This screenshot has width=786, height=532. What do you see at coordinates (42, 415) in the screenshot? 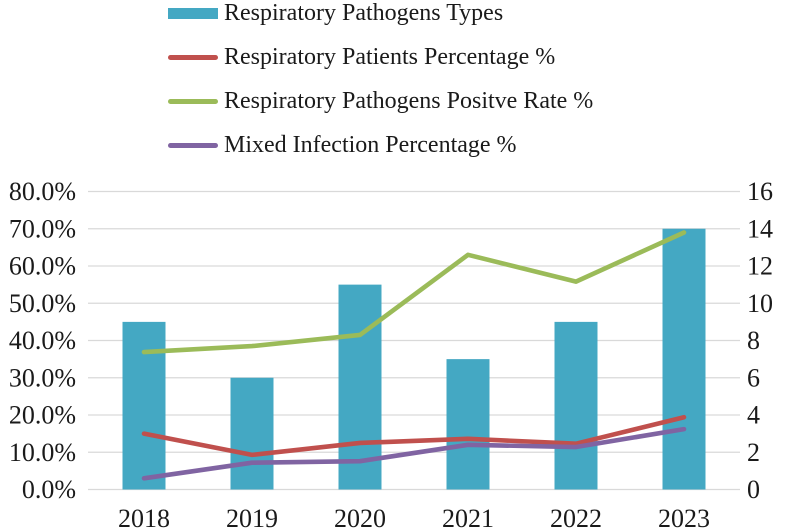
I see `left-axis-tick: 20.0%` at bounding box center [42, 415].